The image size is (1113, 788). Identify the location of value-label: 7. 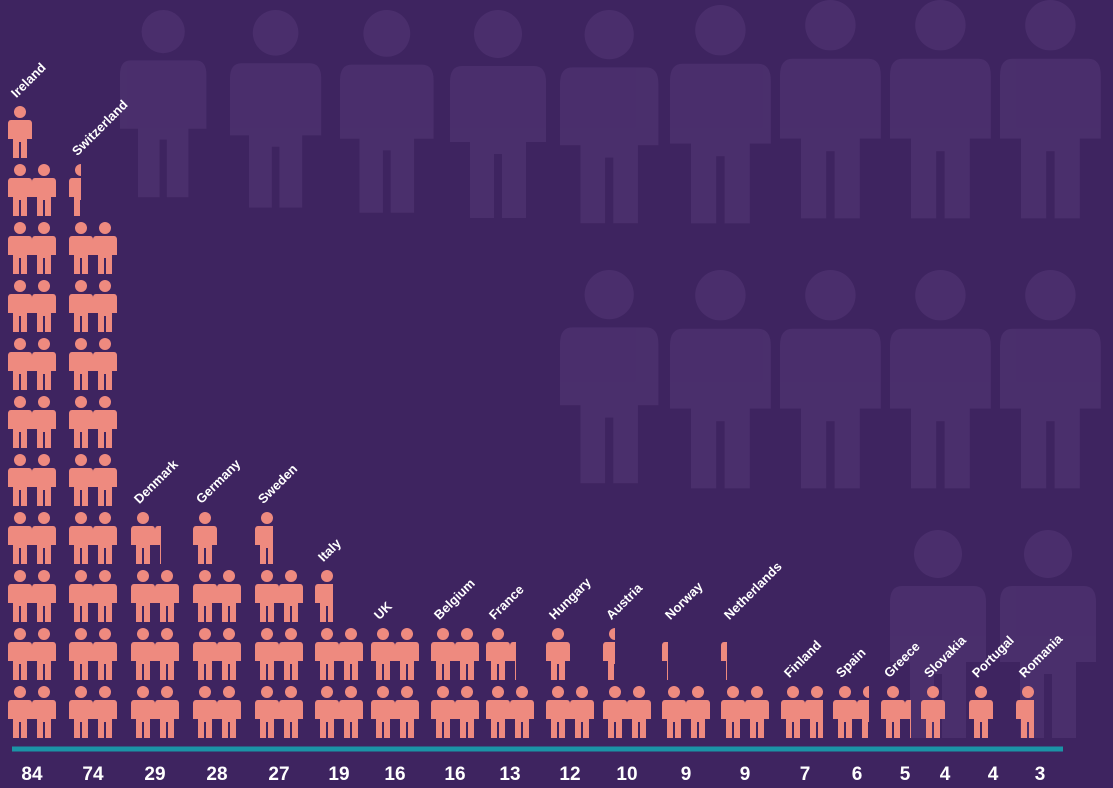
(805, 774).